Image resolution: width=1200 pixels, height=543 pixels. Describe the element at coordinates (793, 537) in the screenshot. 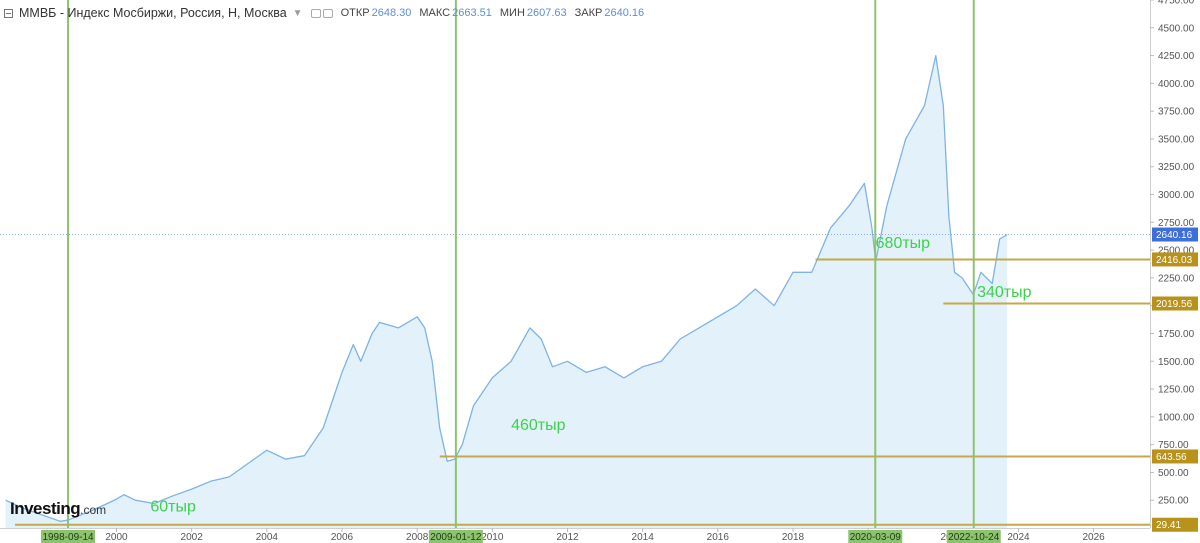

I see `x-tick-label: 2018` at that location.